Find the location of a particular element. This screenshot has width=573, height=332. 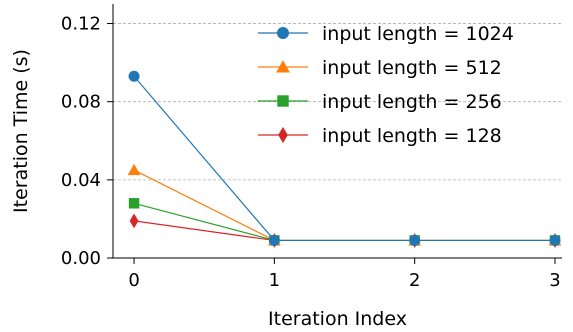

x-tick-label: 0 is located at coordinates (133, 280).